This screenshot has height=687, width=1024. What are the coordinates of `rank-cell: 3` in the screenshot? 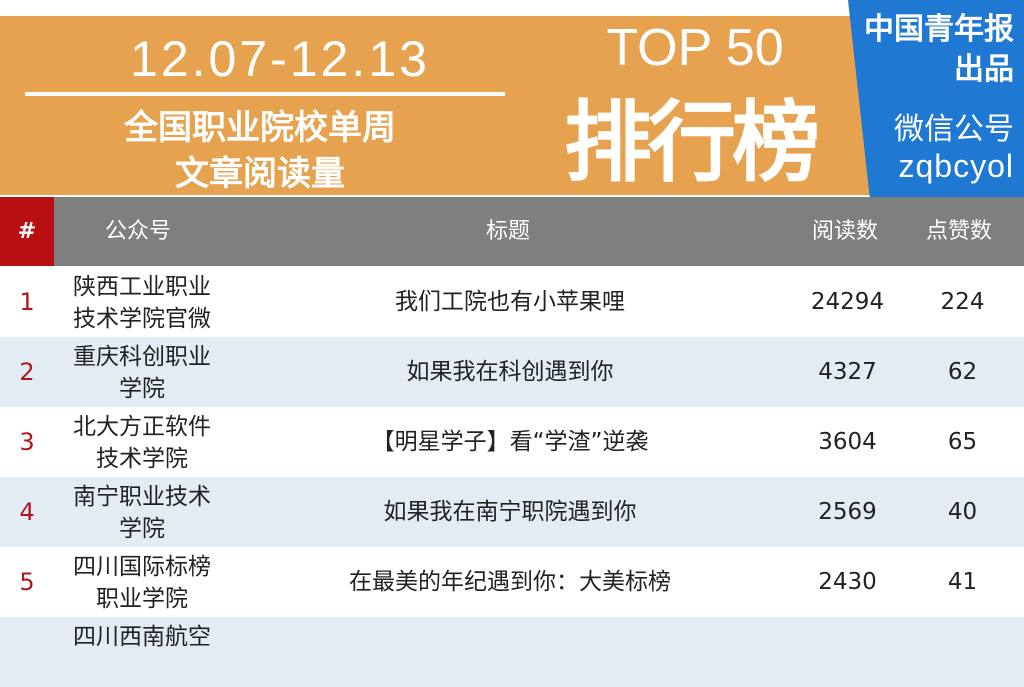 It's located at (27, 442).